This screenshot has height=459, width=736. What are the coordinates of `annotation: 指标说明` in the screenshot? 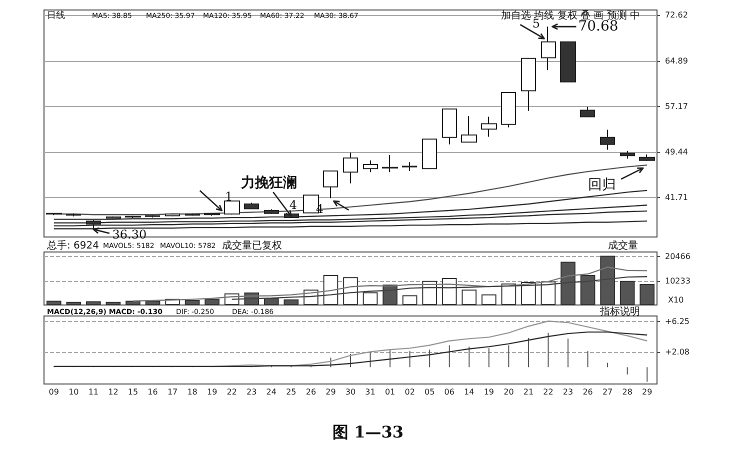 It's located at (619, 312).